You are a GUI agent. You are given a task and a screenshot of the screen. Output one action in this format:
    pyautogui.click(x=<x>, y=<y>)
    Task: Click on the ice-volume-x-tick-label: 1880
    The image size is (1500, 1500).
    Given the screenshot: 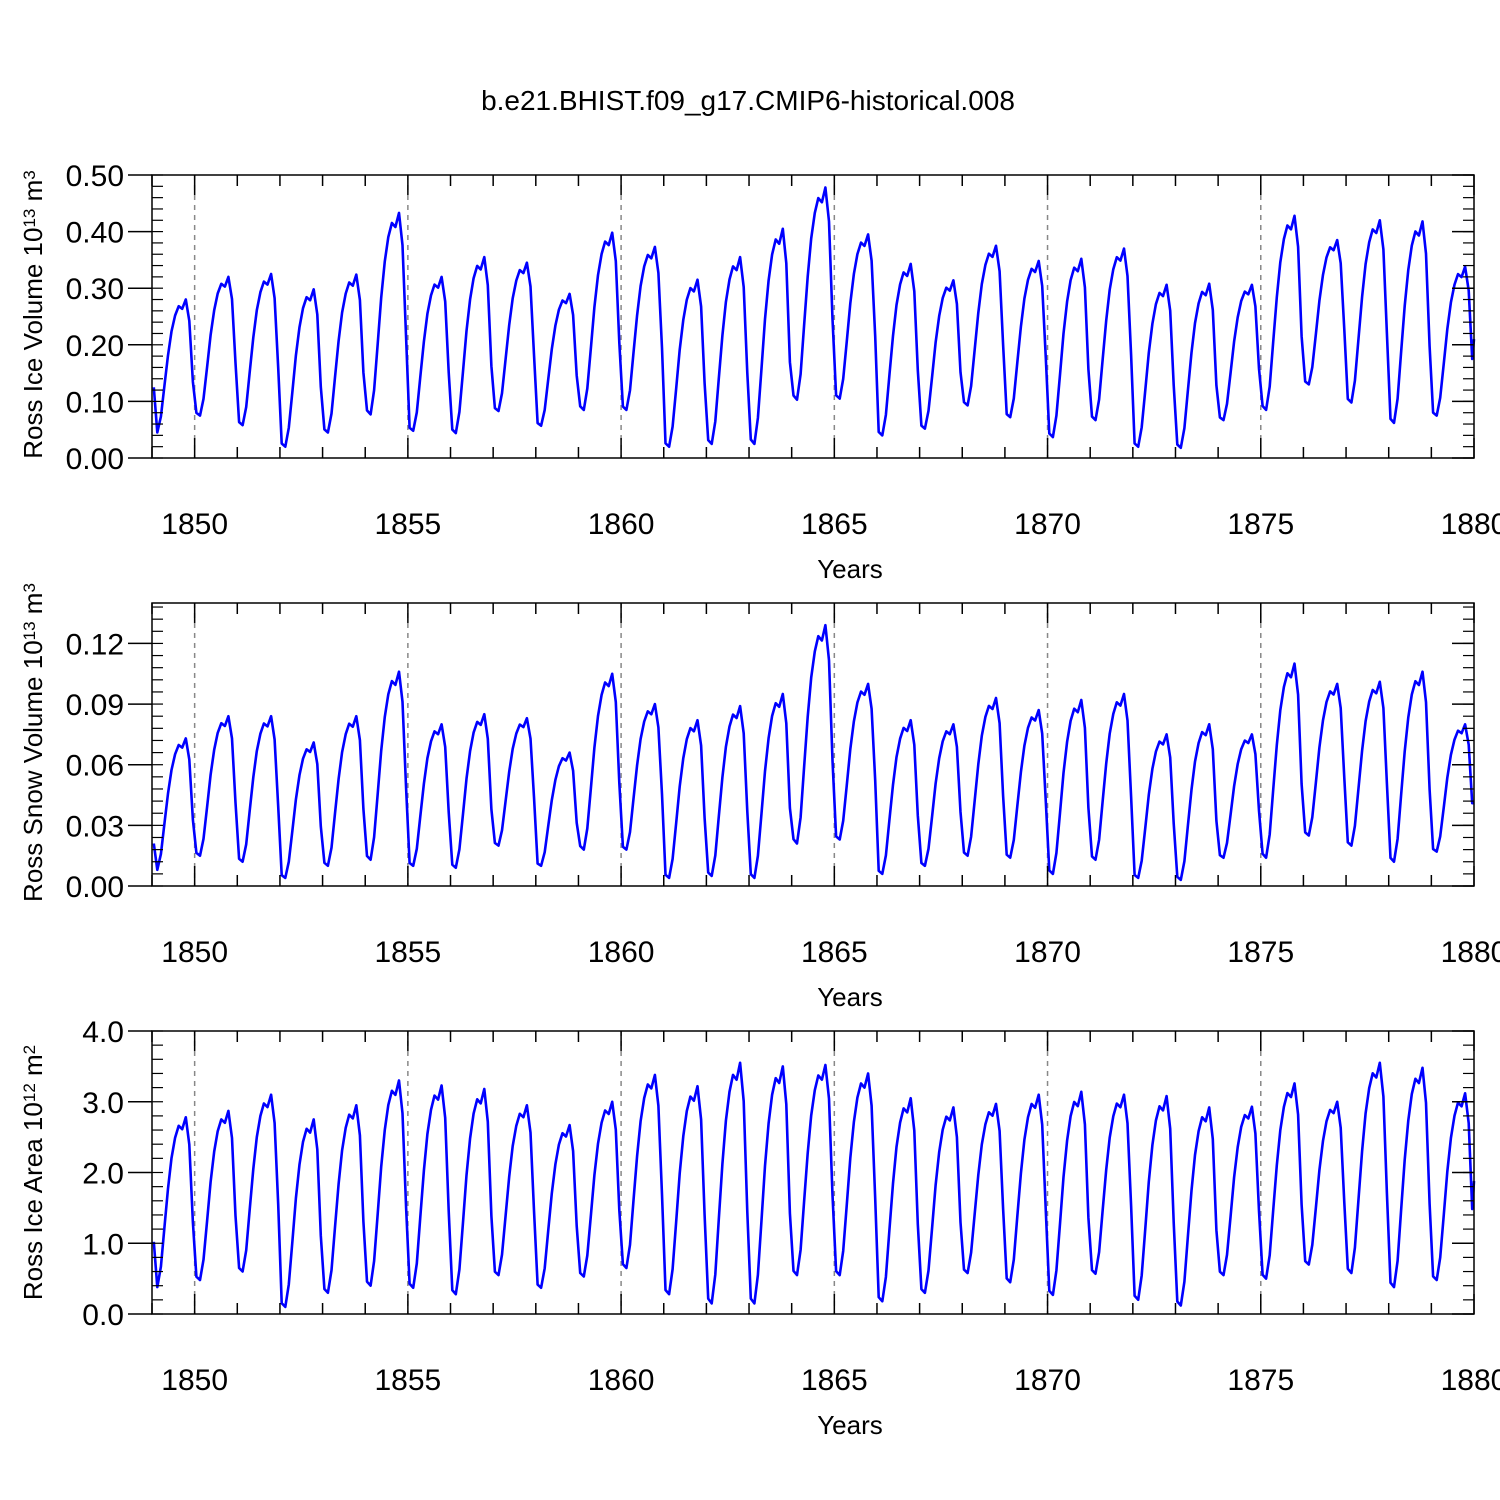 What is the action you would take?
    pyautogui.click(x=1470, y=524)
    